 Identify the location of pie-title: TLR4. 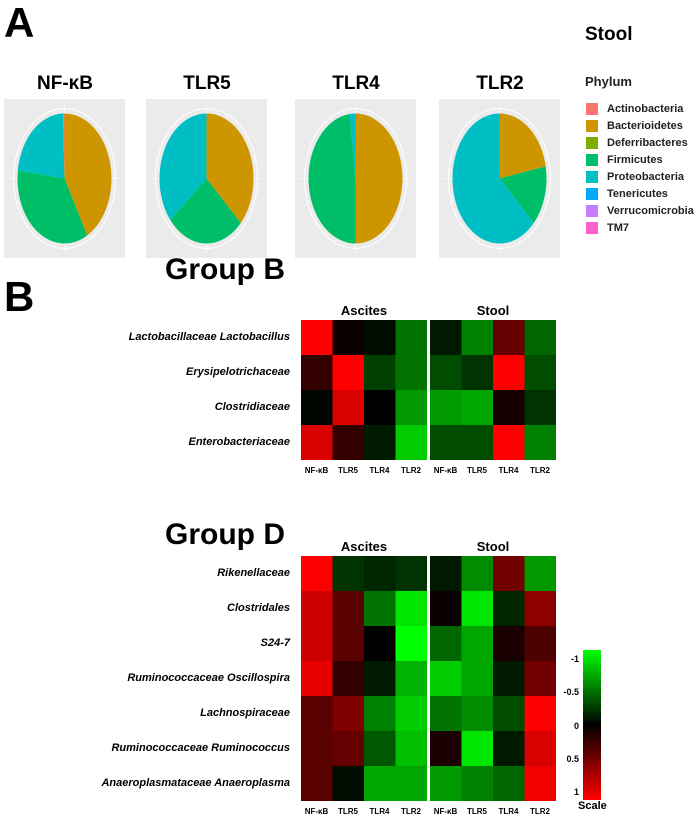
(356, 83).